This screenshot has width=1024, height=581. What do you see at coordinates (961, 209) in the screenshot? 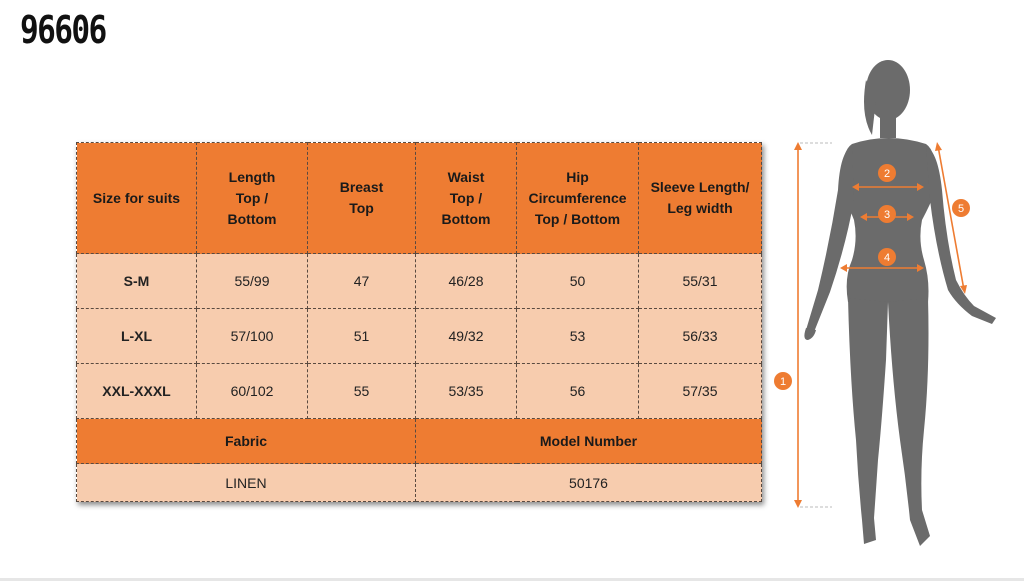
I see `marker-5: 5` at bounding box center [961, 209].